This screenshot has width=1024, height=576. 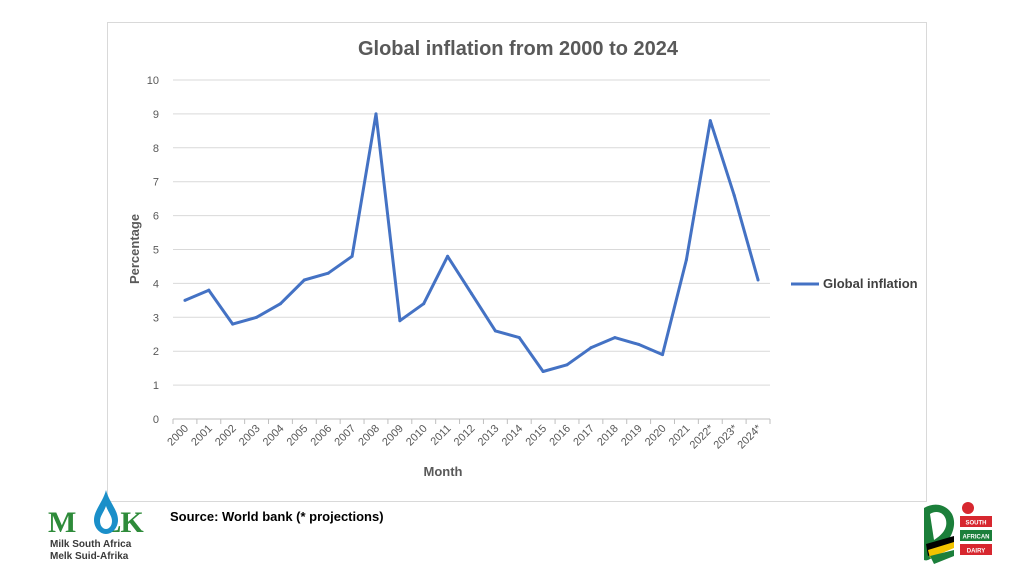 I want to click on x-tick-label: 2010, so click(x=417, y=436).